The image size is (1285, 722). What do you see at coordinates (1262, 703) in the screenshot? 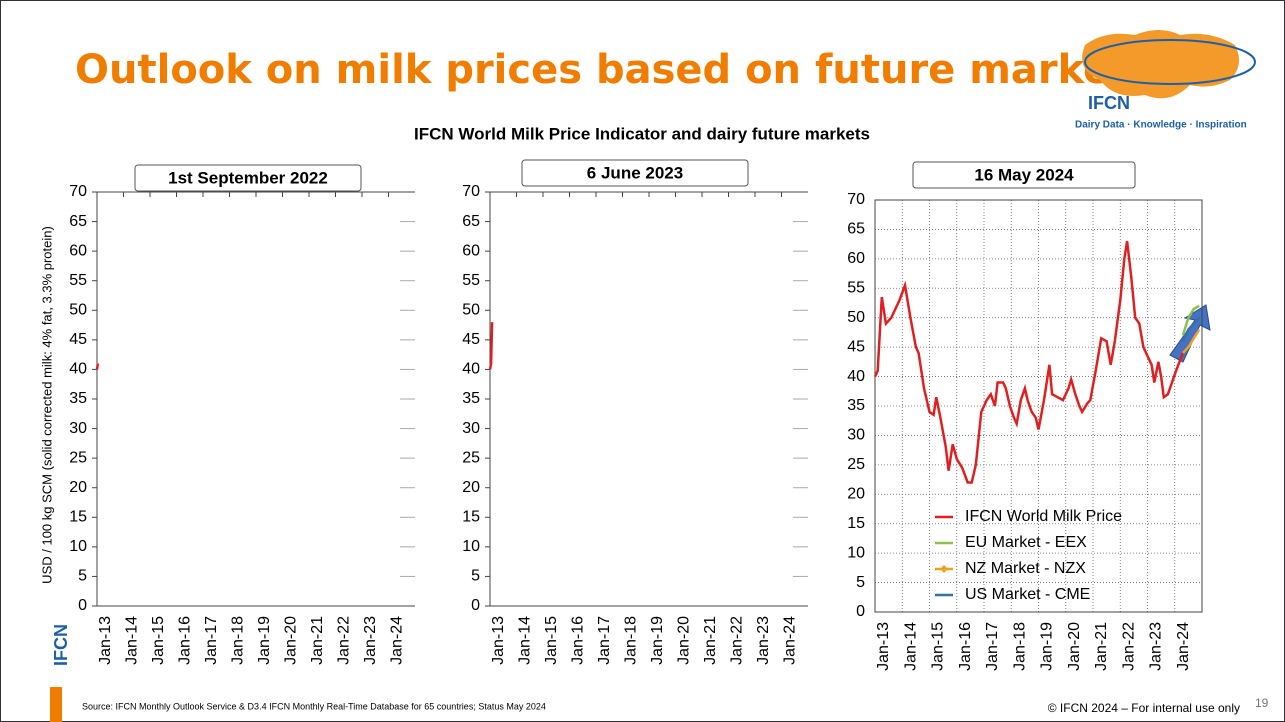
I see `page-number: 19` at bounding box center [1262, 703].